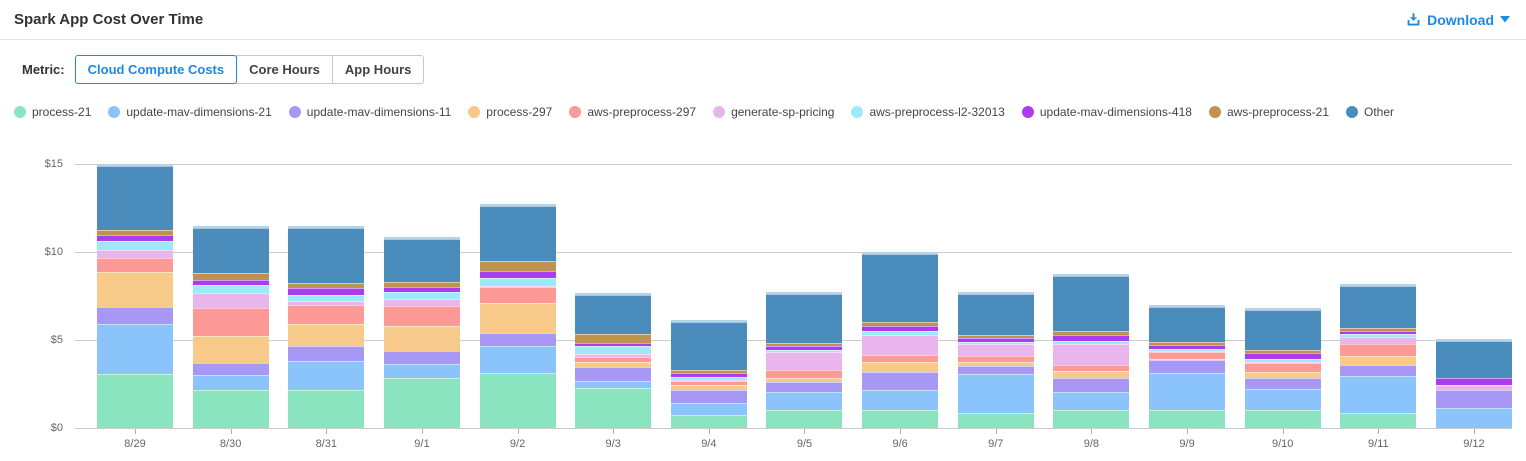 The width and height of the screenshot is (1526, 461). What do you see at coordinates (378, 69) in the screenshot?
I see `metric-button-app-hours: App Hours` at bounding box center [378, 69].